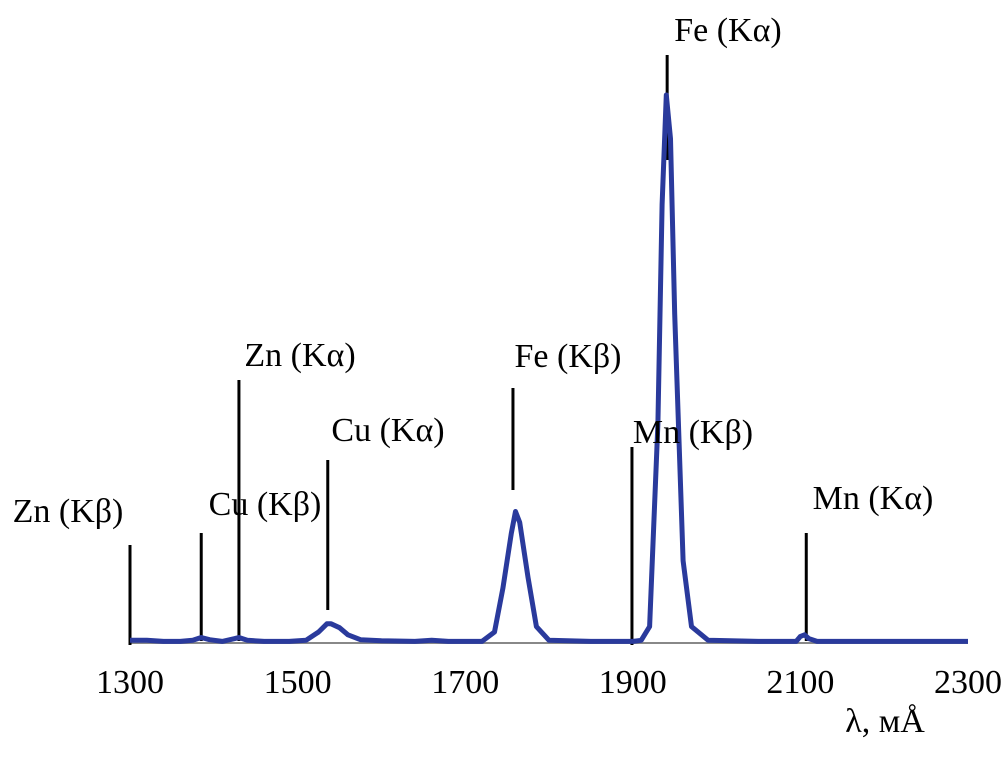 The height and width of the screenshot is (760, 1004). I want to click on peak-label: Fe (Kβ), so click(568, 356).